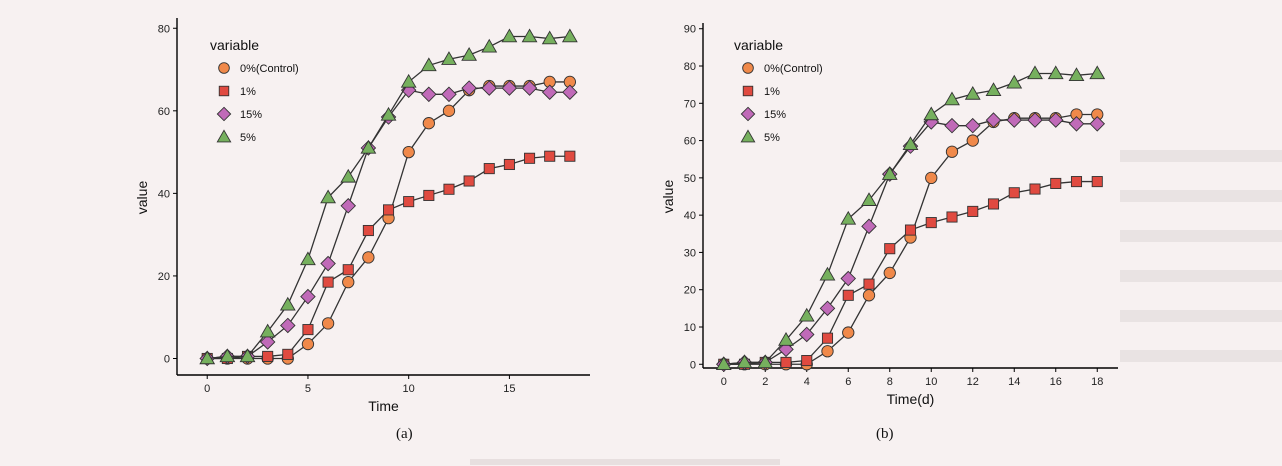 The height and width of the screenshot is (466, 1282). Describe the element at coordinates (765, 382) in the screenshot. I see `chart-b-x-tick-label-2: 2` at that location.